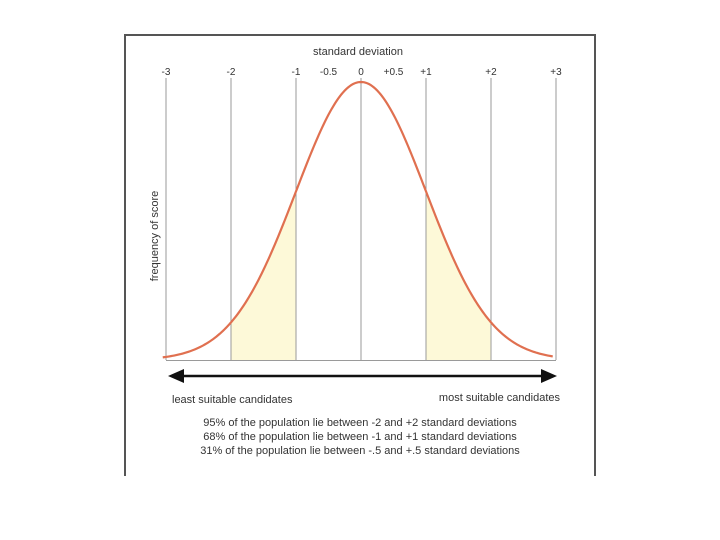  What do you see at coordinates (296, 72) in the screenshot?
I see `x-tick-label: -1` at bounding box center [296, 72].